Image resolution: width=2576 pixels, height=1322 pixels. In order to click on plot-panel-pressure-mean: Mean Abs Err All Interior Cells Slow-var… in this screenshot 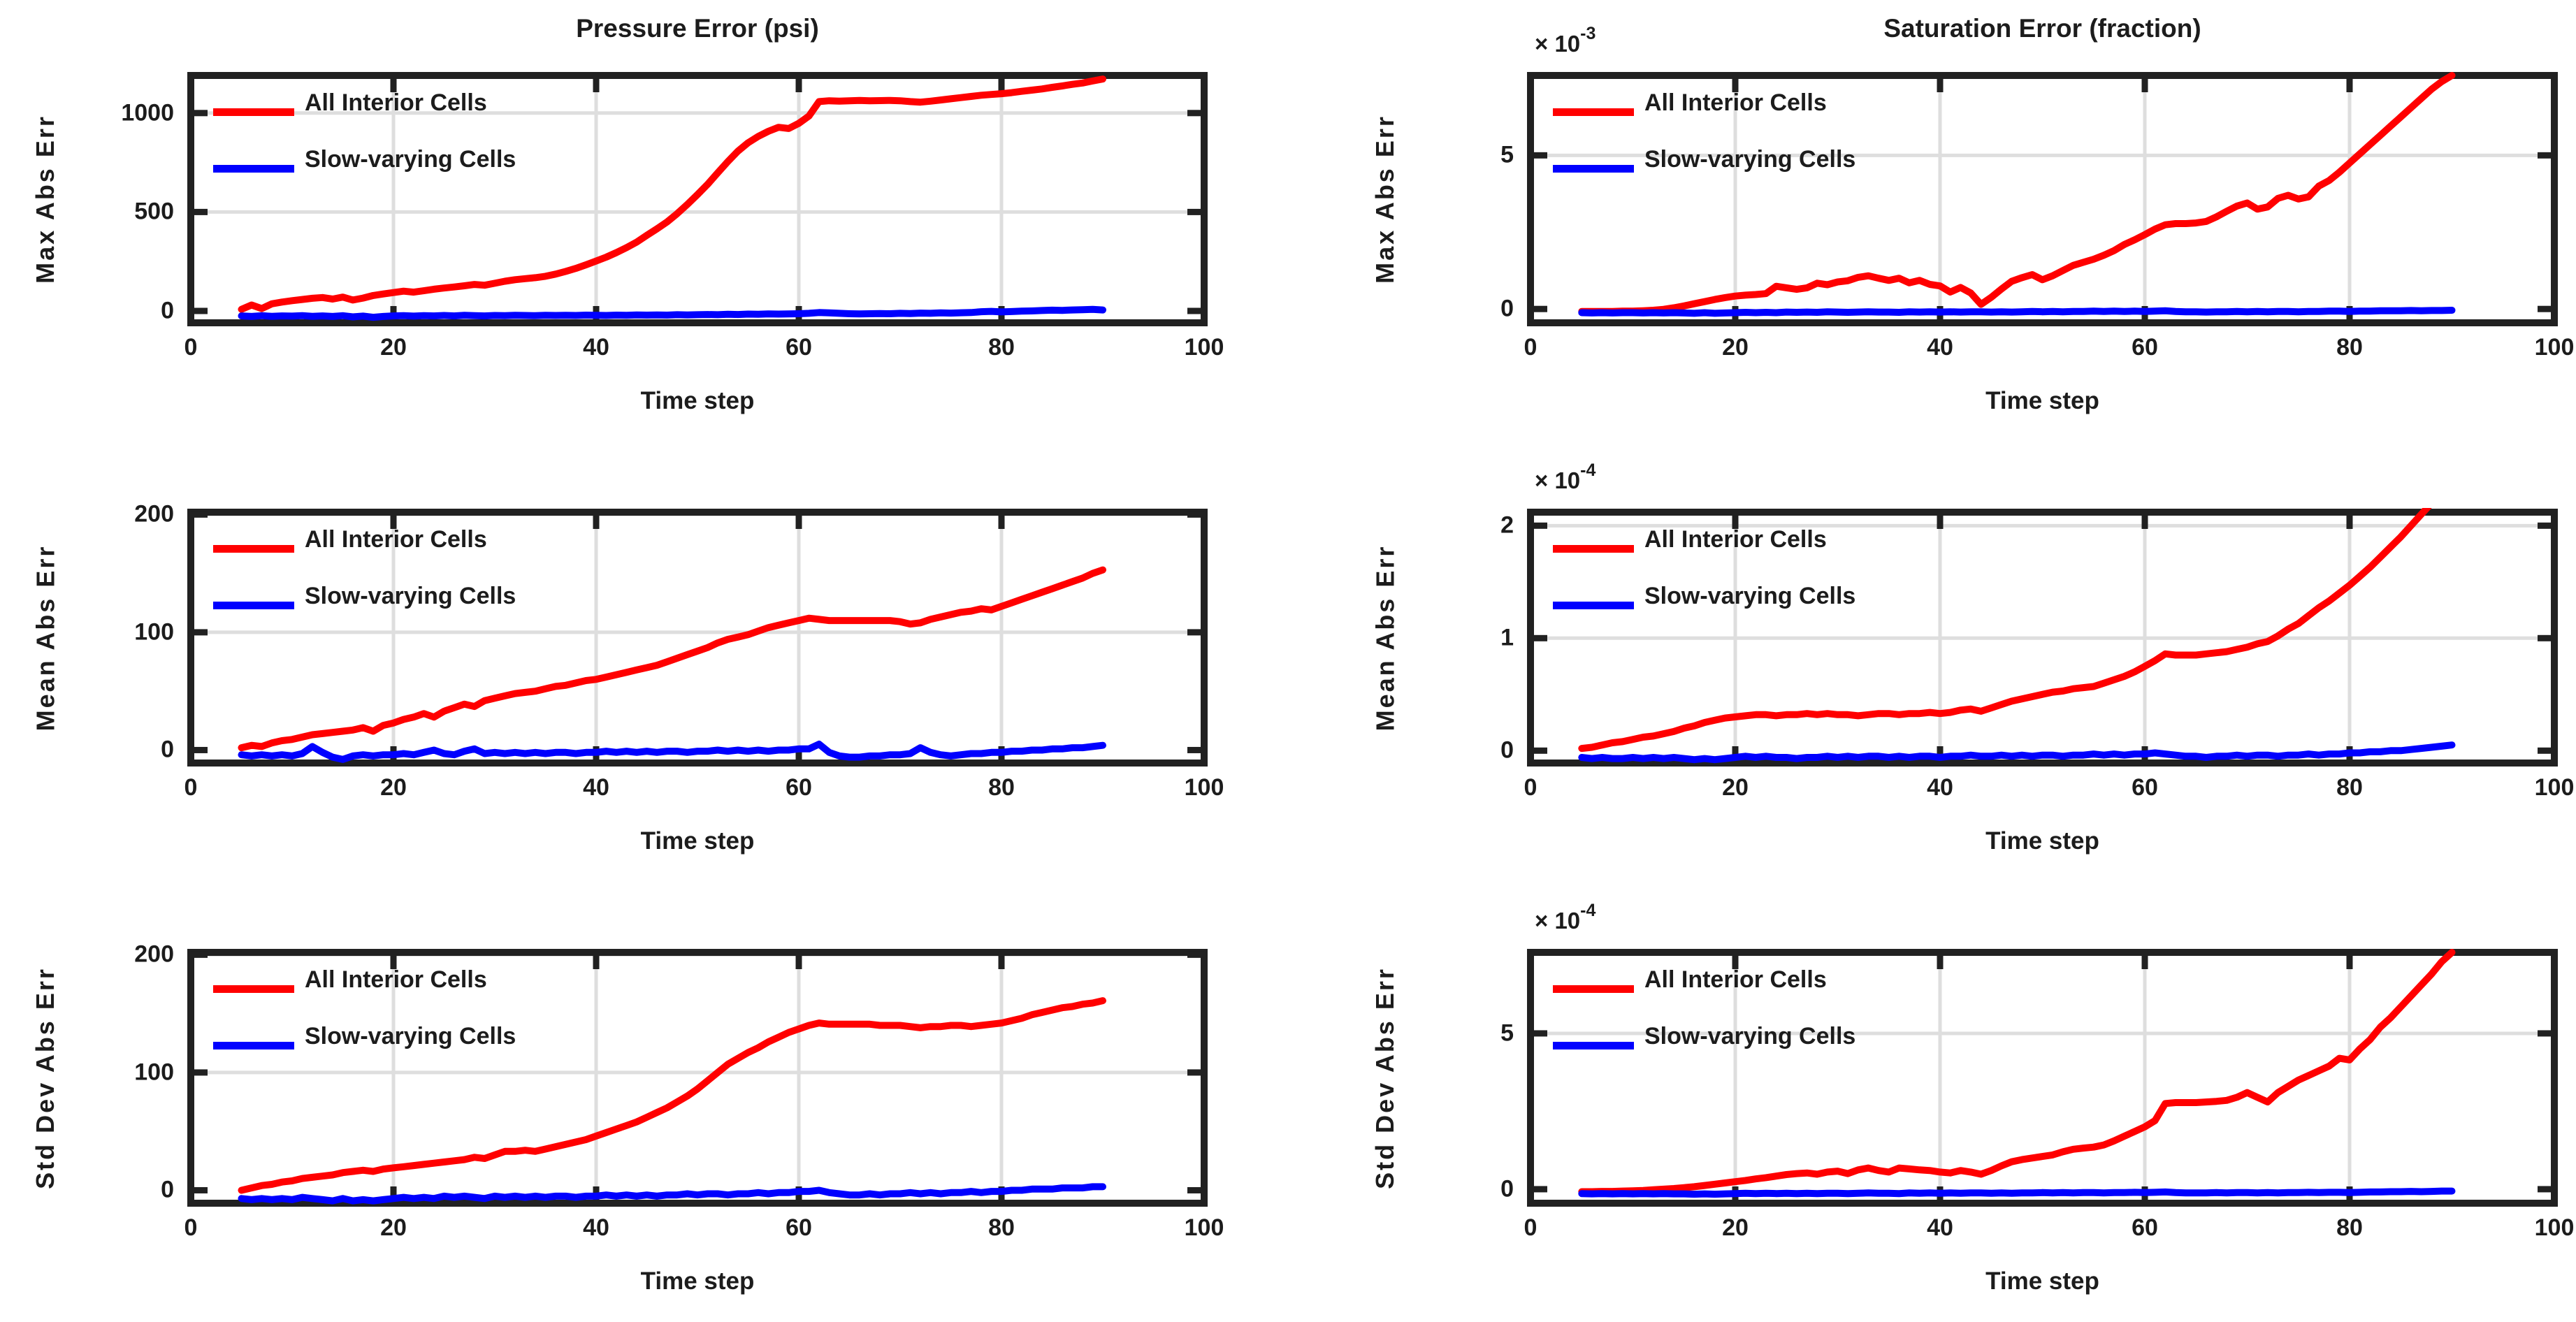, I will do `click(627, 678)`.